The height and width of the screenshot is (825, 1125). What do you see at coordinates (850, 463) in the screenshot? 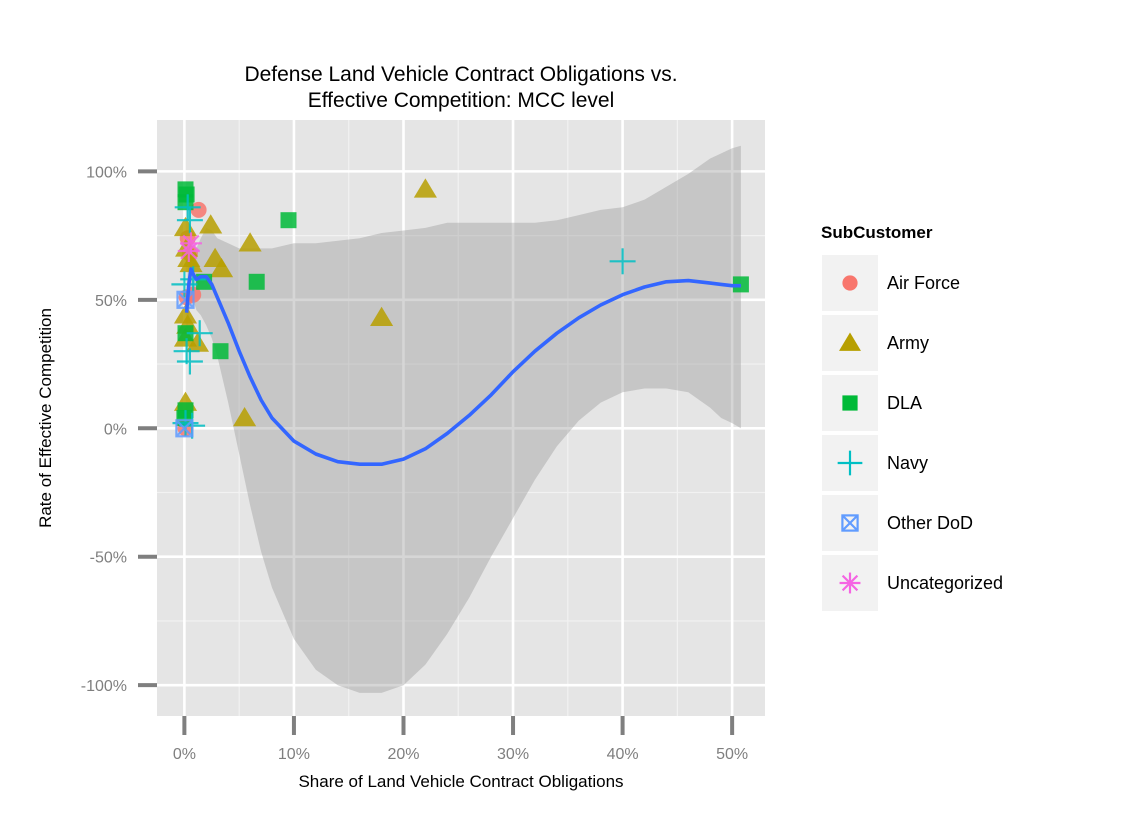
I see `legend-plus-icon` at bounding box center [850, 463].